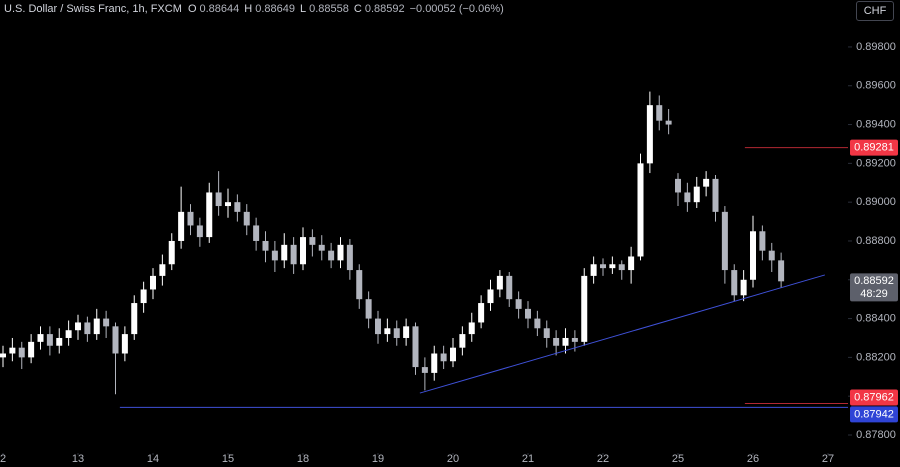 The width and height of the screenshot is (900, 467). I want to click on x-tick-label: 26, so click(753, 459).